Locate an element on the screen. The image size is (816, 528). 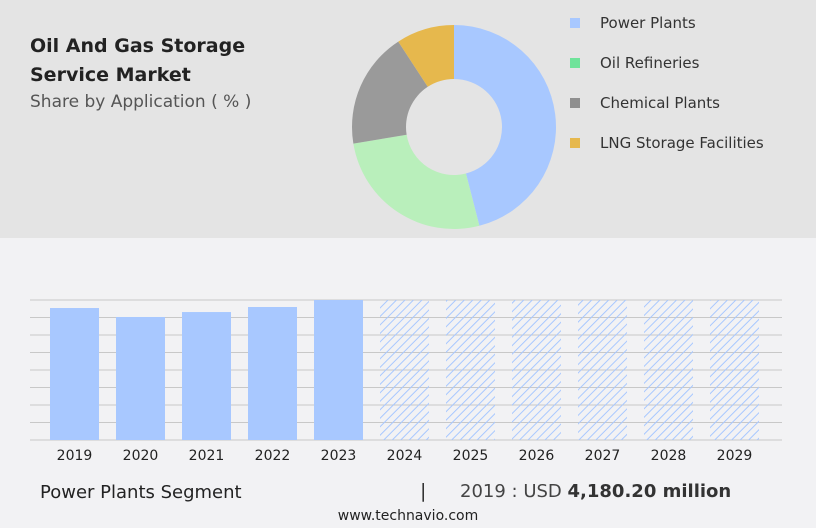
x-tick-label: 2025 is located at coordinates (471, 456).